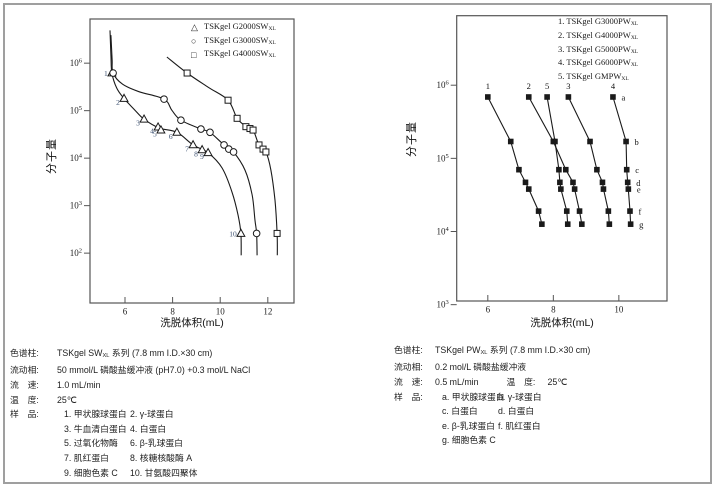  I want to click on point-number-label: 4, so click(152, 131).